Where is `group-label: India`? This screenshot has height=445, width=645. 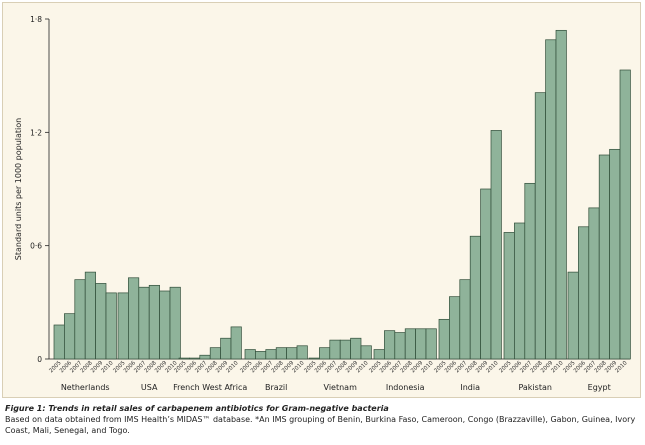 group-label: India is located at coordinates (470, 387).